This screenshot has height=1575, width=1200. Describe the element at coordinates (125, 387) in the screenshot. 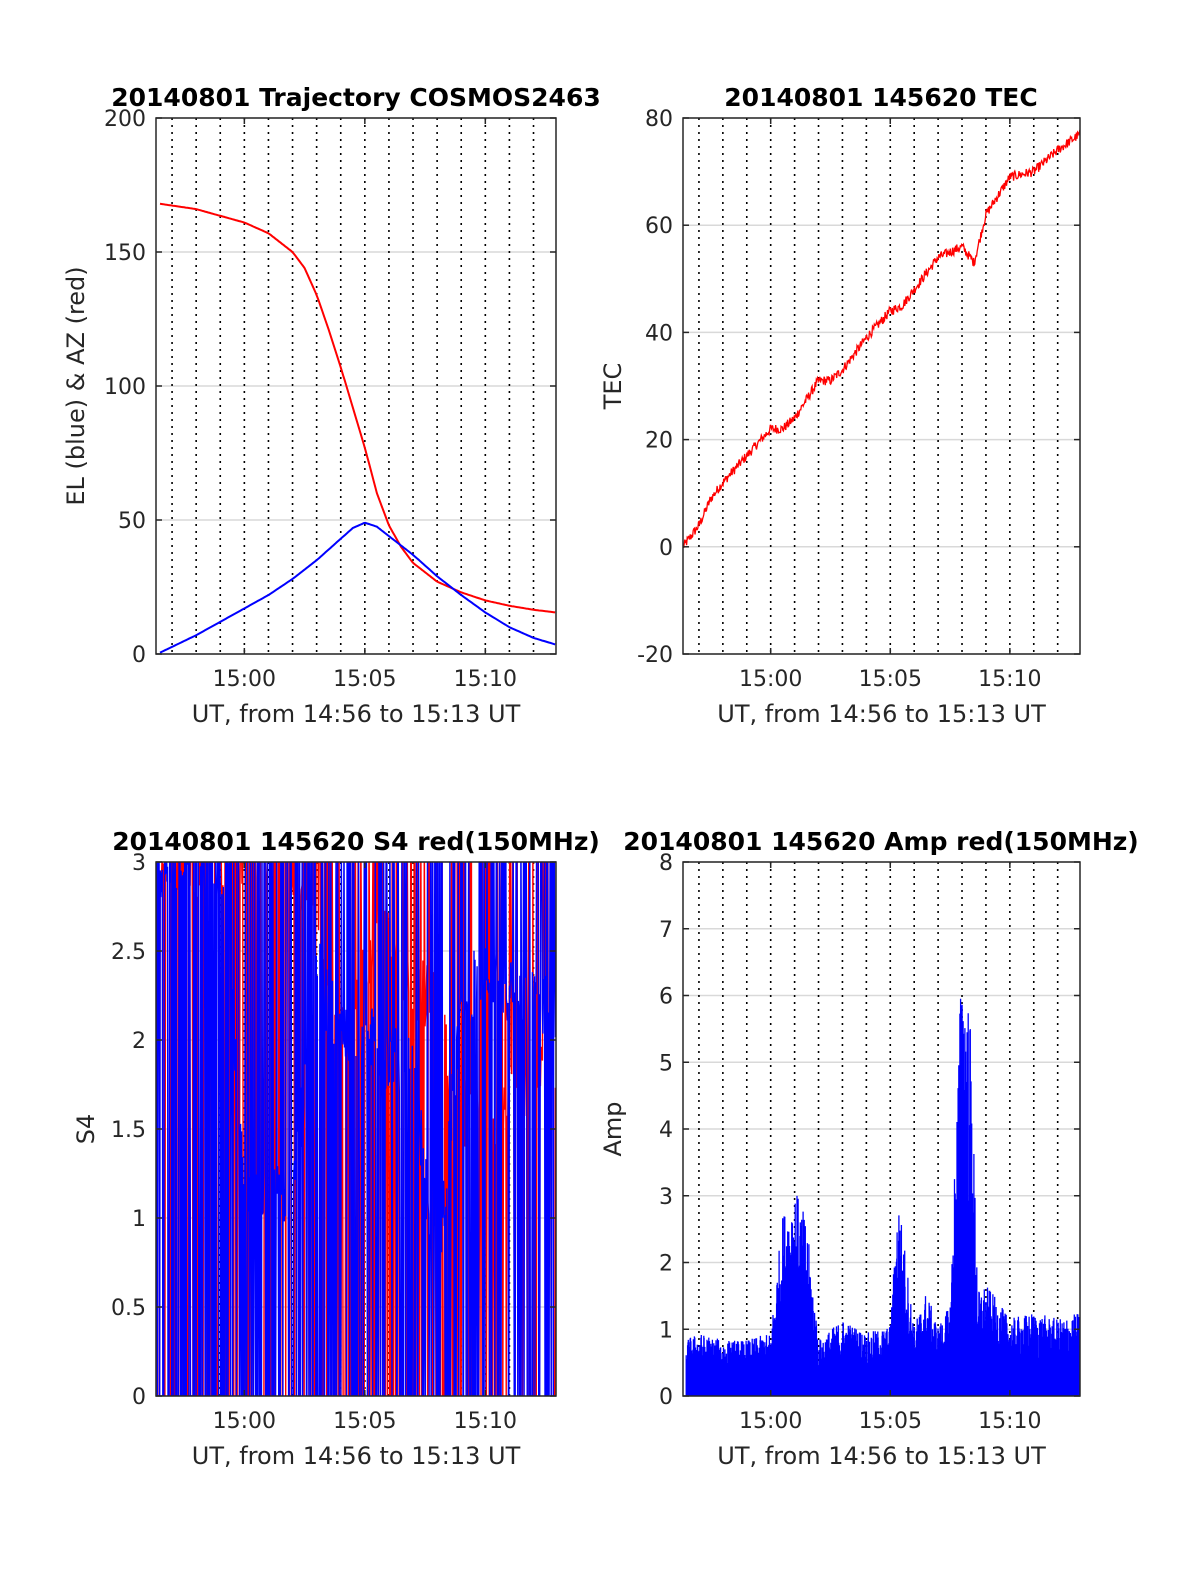

I see `y-tick-label: 100` at that location.